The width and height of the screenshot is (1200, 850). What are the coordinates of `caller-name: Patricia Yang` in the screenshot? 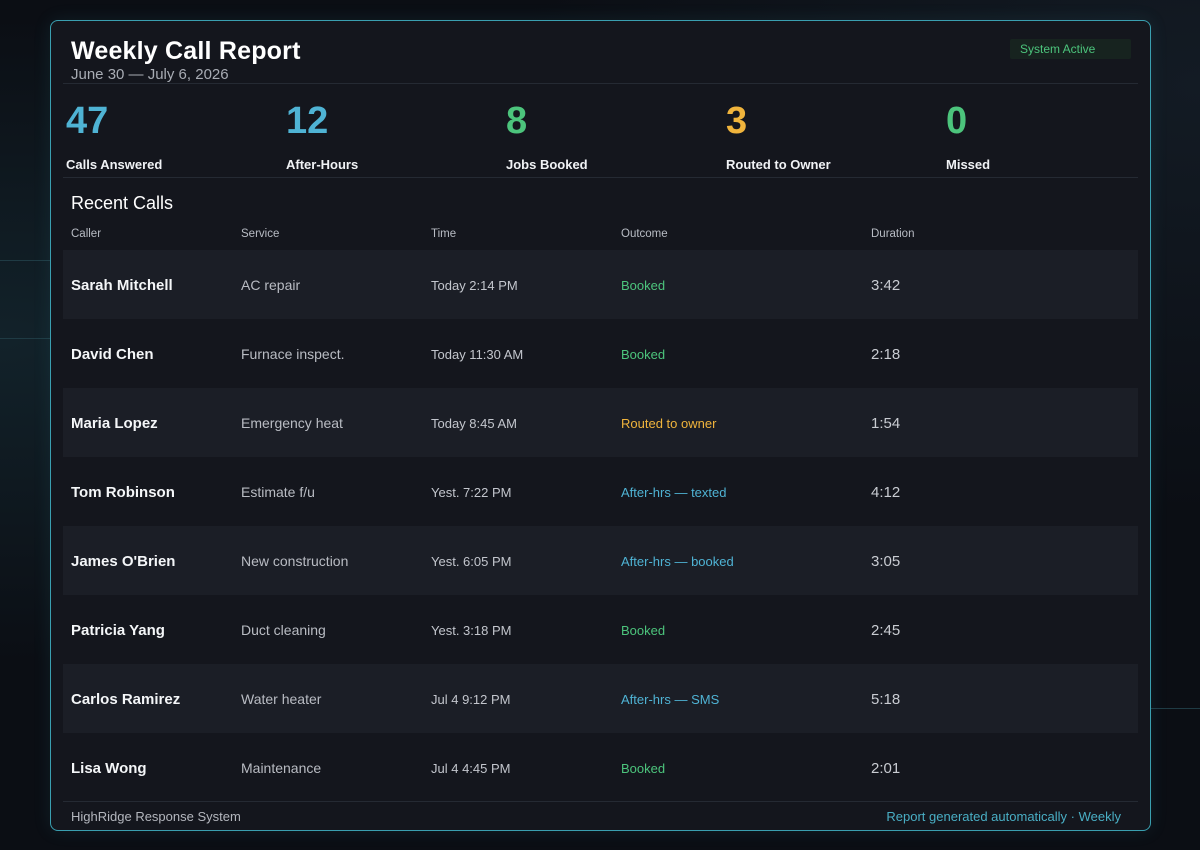 It's located at (118, 630).